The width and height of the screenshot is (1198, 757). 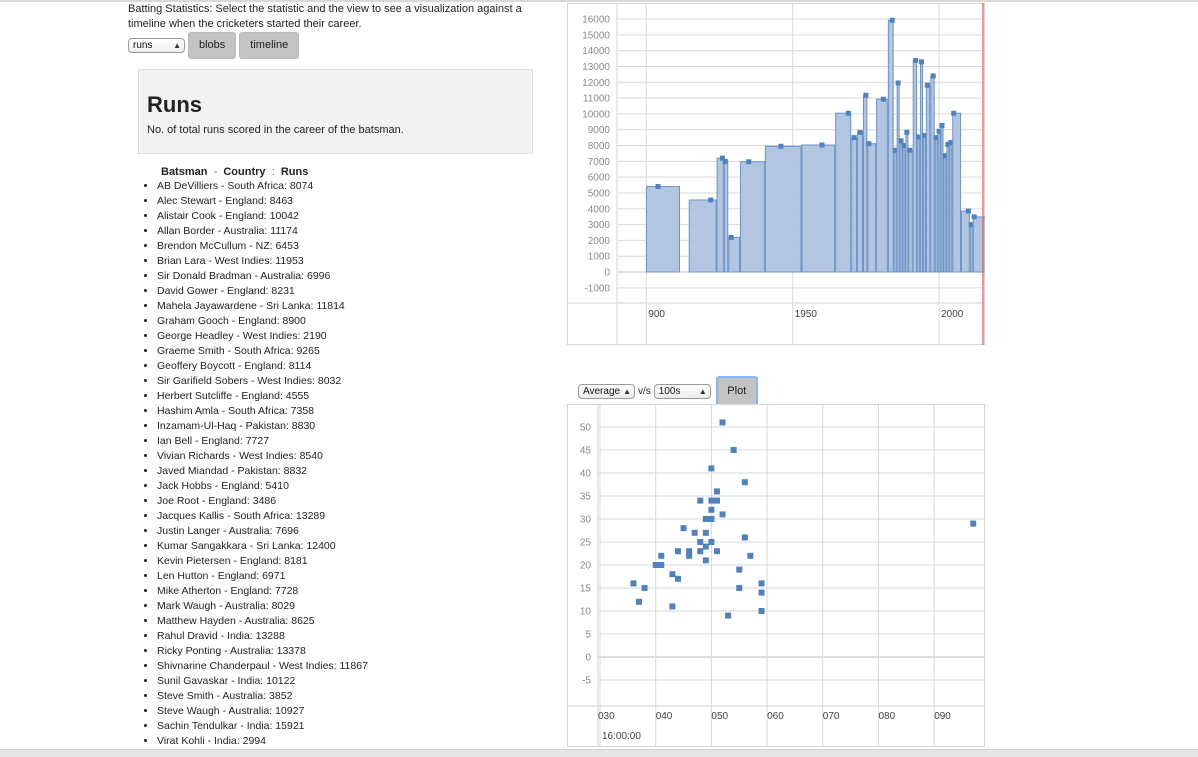 What do you see at coordinates (596, 51) in the screenshot?
I see `y-tick-label: 14000` at bounding box center [596, 51].